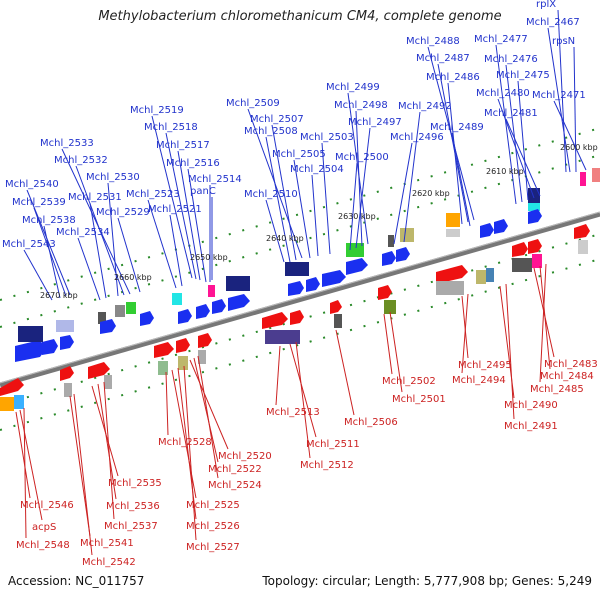 Image resolution: width=600 pixels, height=600 pixels. I want to click on forward-gene-label: Mchl_2516, so click(193, 163).